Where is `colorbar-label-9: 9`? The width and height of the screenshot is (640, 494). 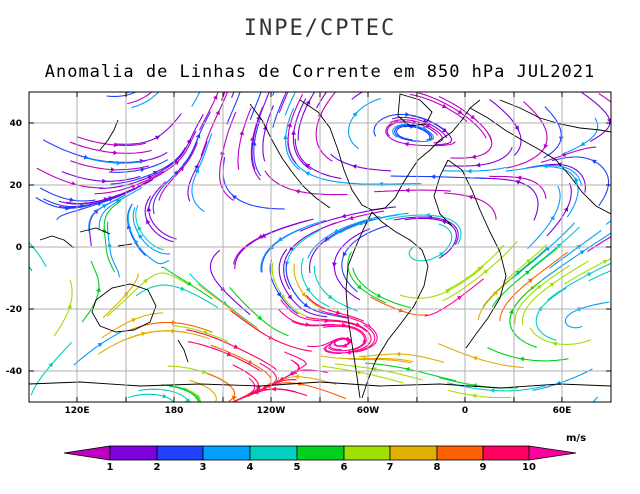 colorbar-label-9: 9 is located at coordinates (483, 467).